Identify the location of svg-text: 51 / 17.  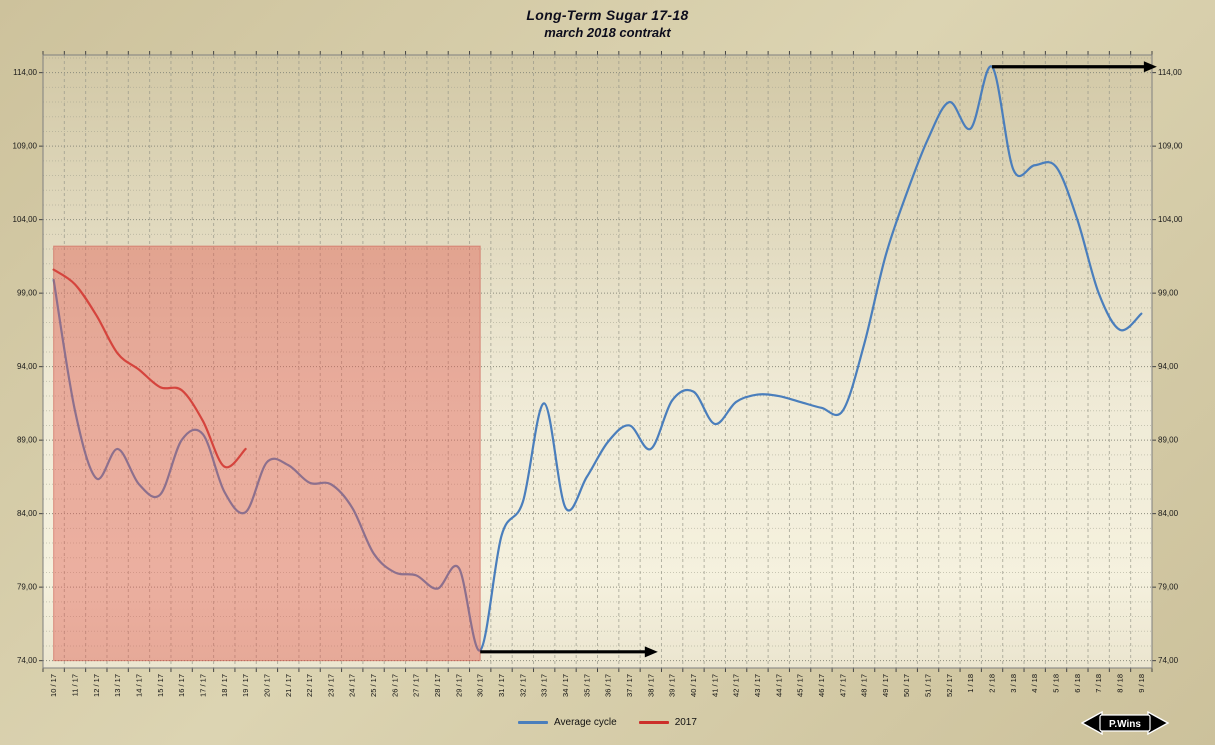
(928, 685).